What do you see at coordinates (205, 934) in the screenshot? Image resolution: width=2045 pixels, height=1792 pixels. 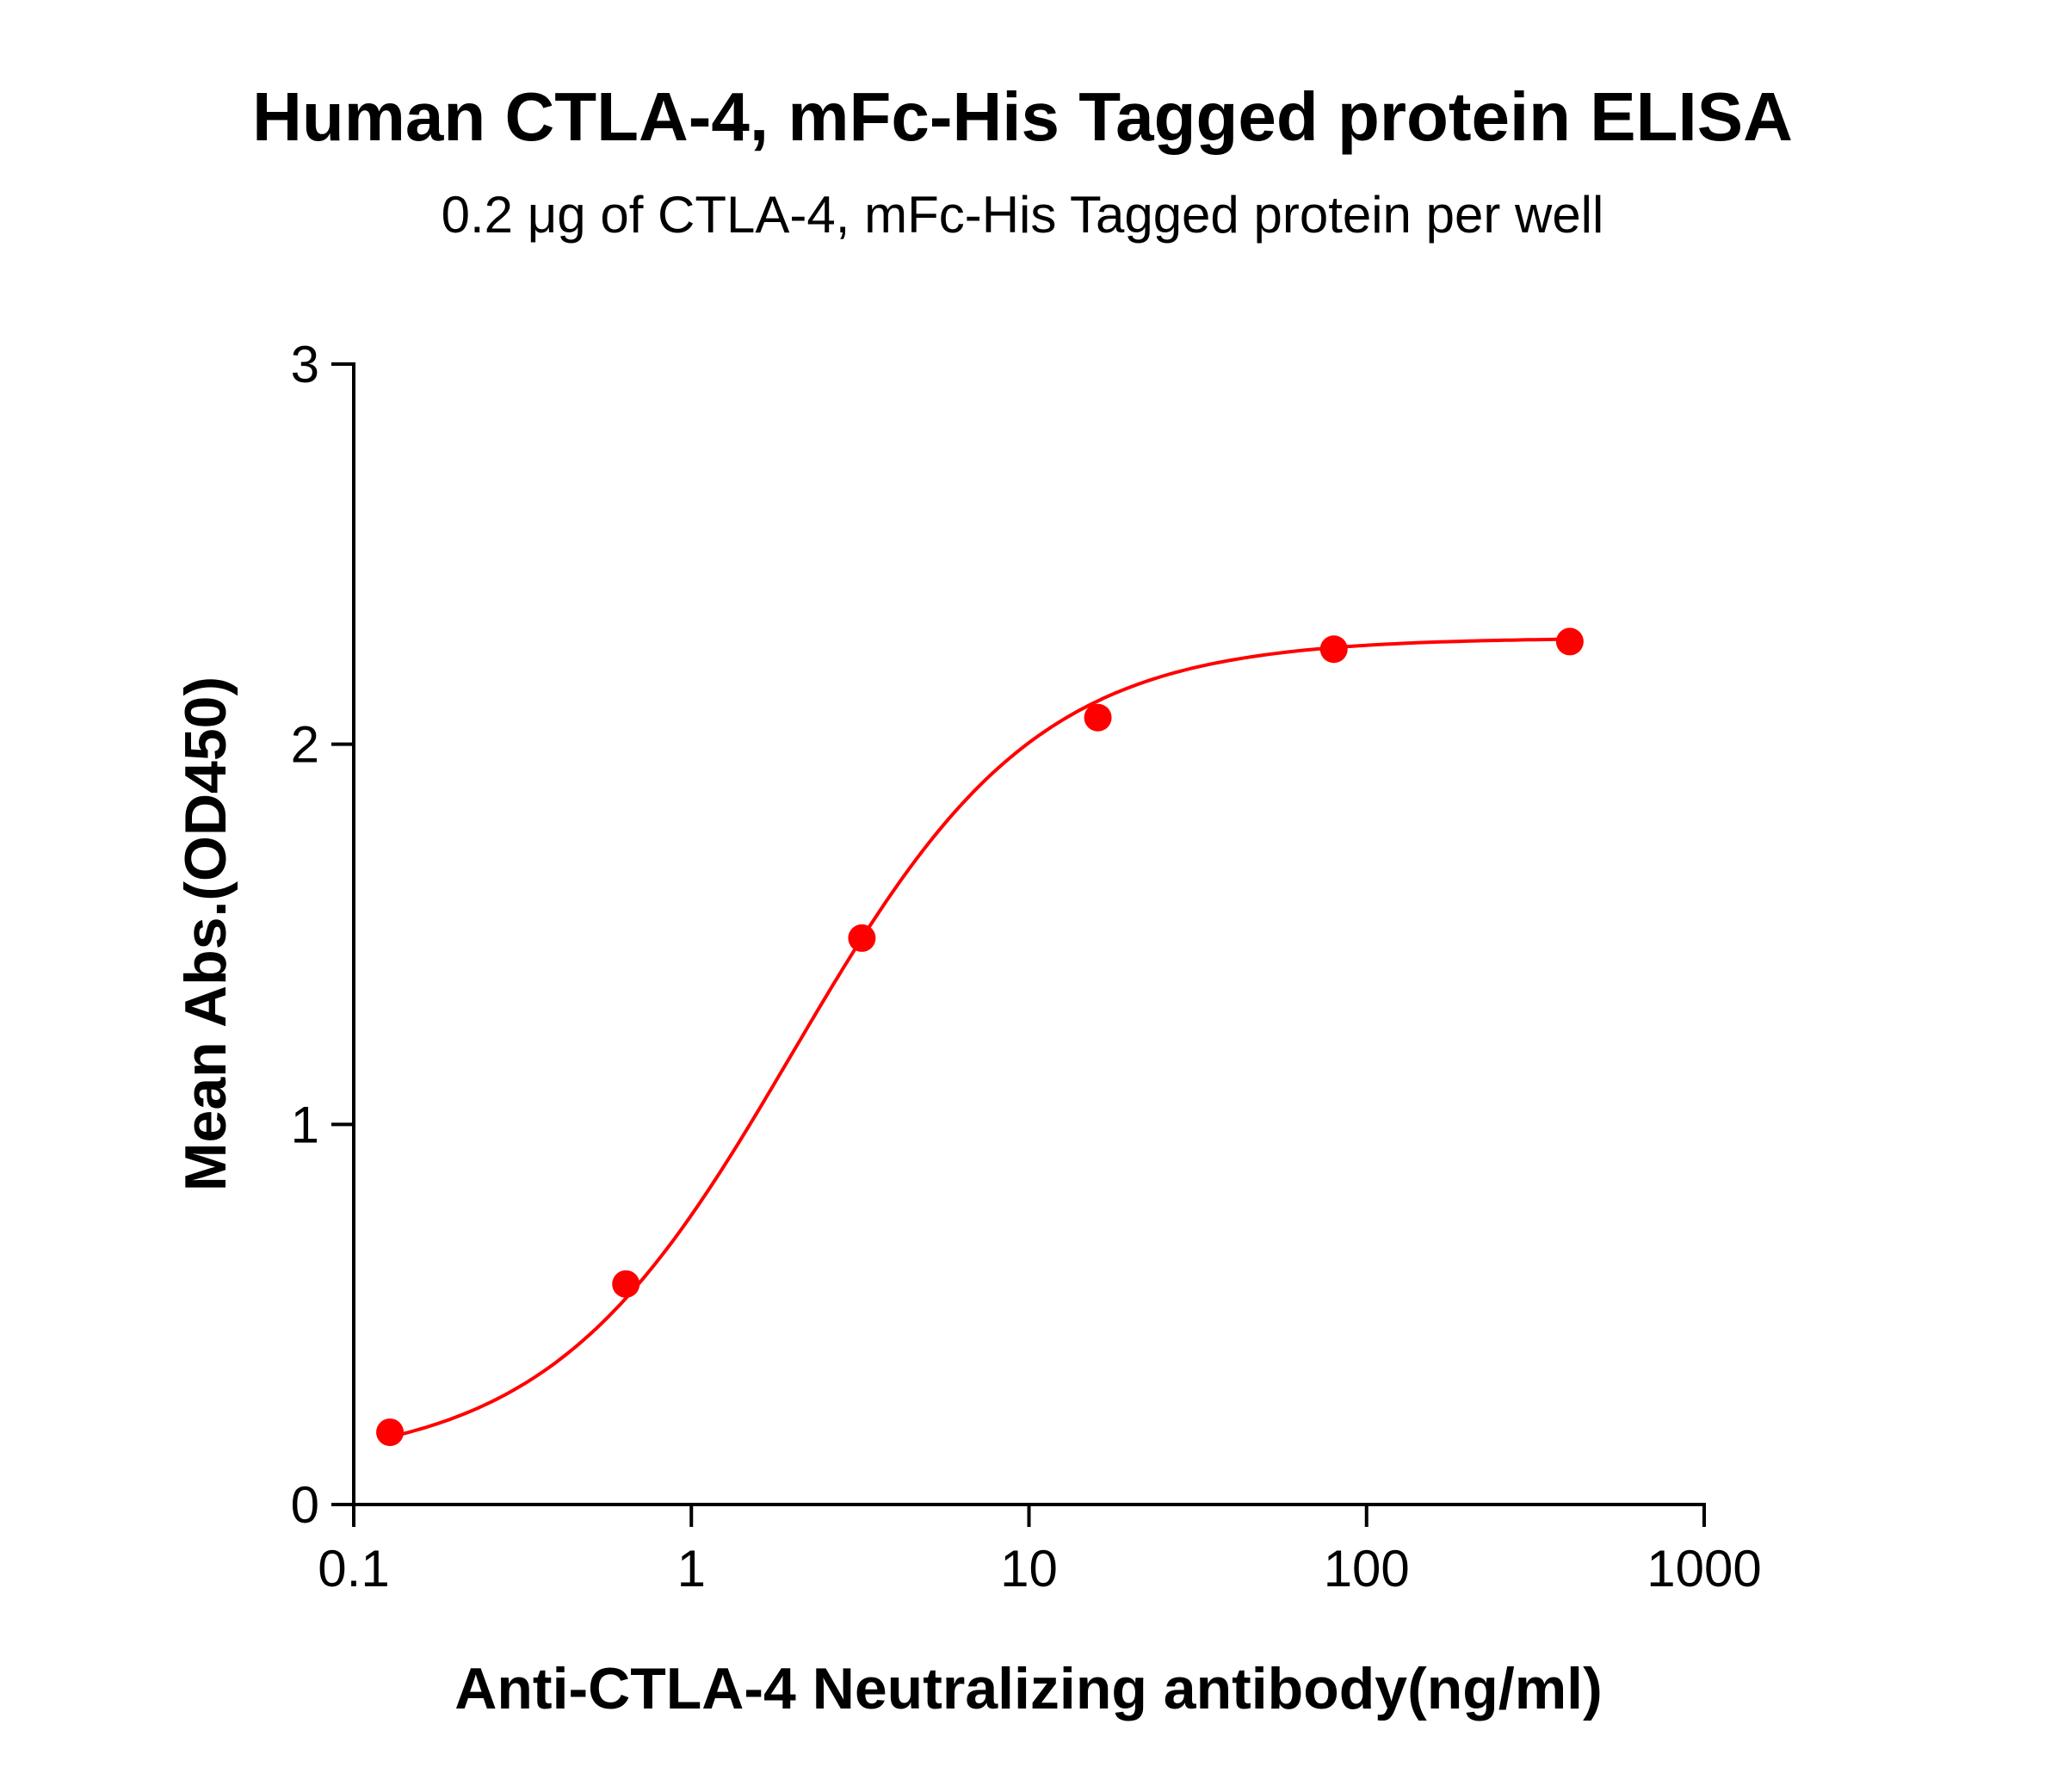 I see `y-axis-label: Mean Abs.(OD450)` at bounding box center [205, 934].